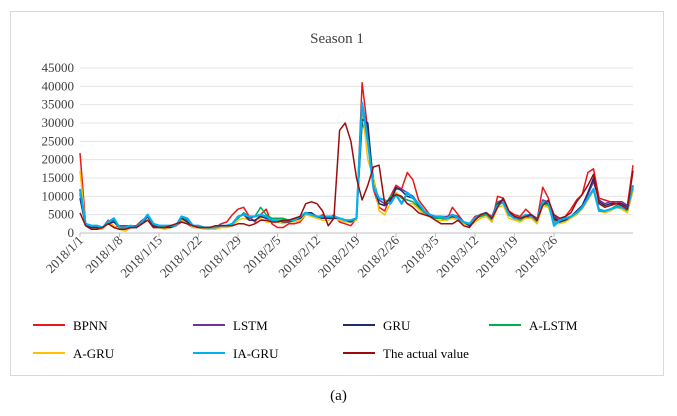 Image resolution: width=677 pixels, height=416 pixels. I want to click on y-tick-label: 20000, so click(58, 159).